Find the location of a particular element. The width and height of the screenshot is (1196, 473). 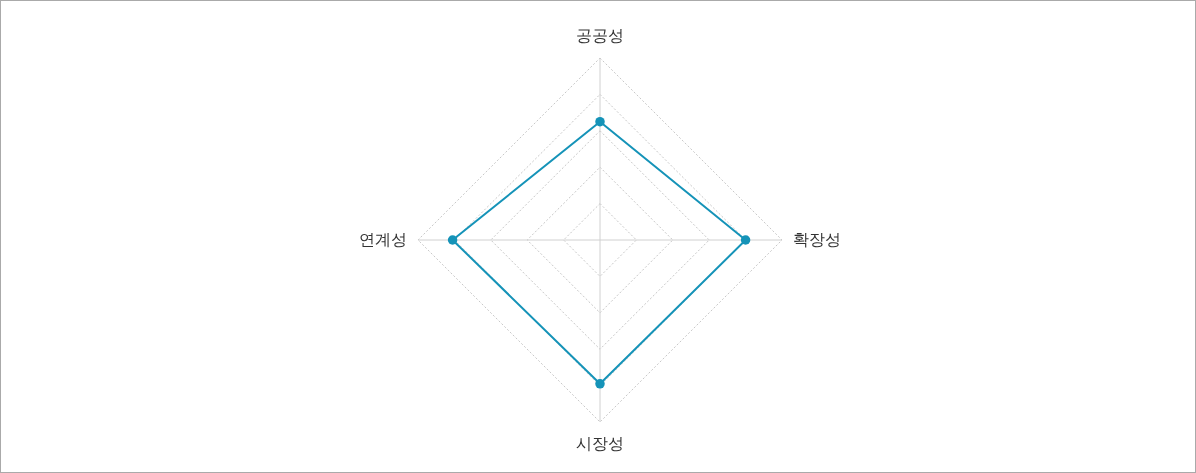

spoke-label: 시장성 is located at coordinates (600, 443).